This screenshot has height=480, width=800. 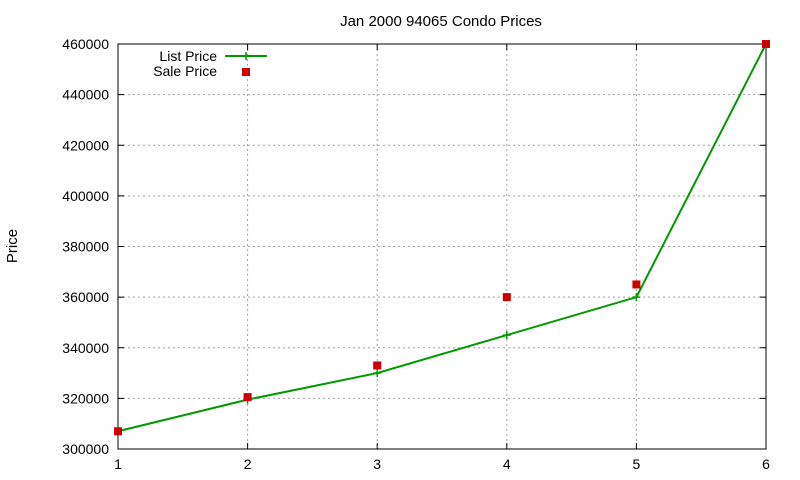 I want to click on x-tick-label: 1, so click(x=118, y=464).